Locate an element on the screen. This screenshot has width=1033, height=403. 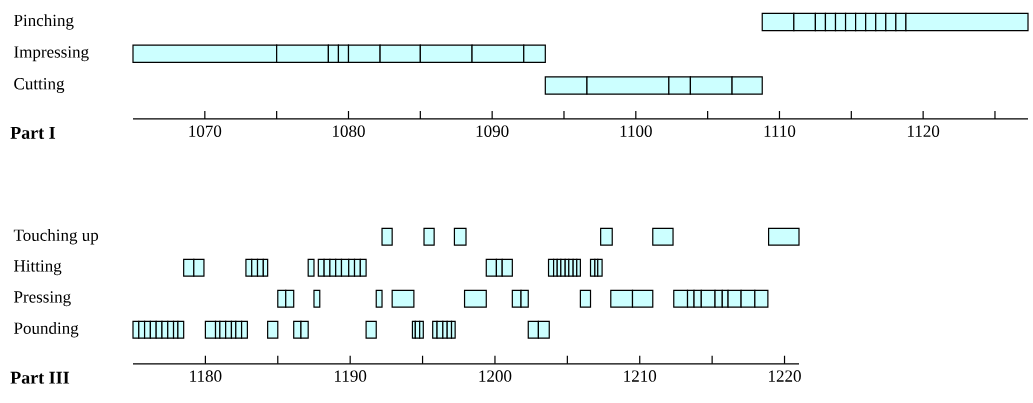
y-tick-label: Pounding is located at coordinates (46, 329).